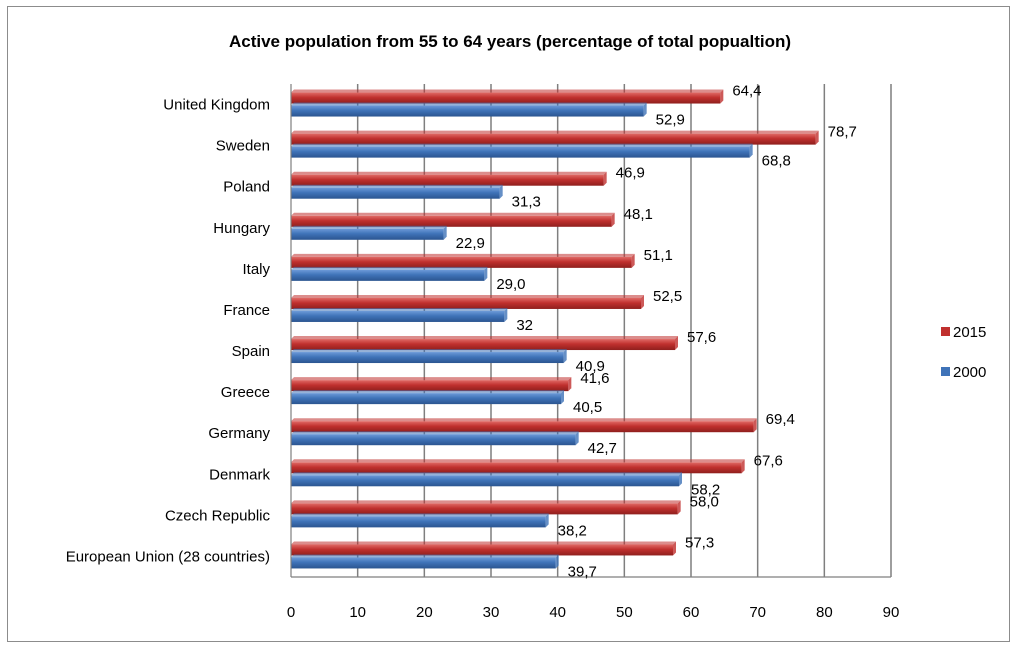  Describe the element at coordinates (590, 366) in the screenshot. I see `data-label-2000: 40,9` at that location.